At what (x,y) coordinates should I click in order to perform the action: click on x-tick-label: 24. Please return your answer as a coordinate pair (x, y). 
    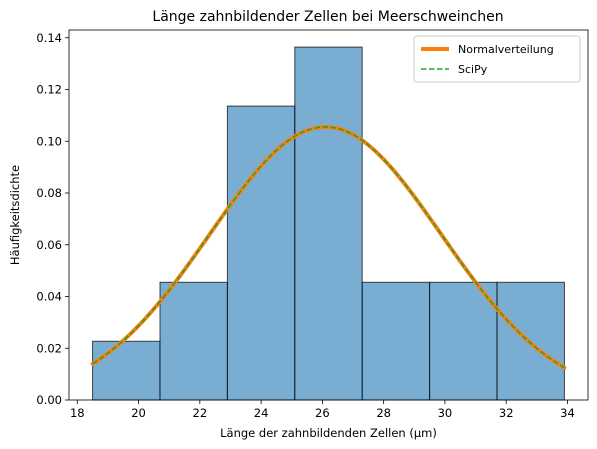
    Looking at the image, I should click on (261, 413).